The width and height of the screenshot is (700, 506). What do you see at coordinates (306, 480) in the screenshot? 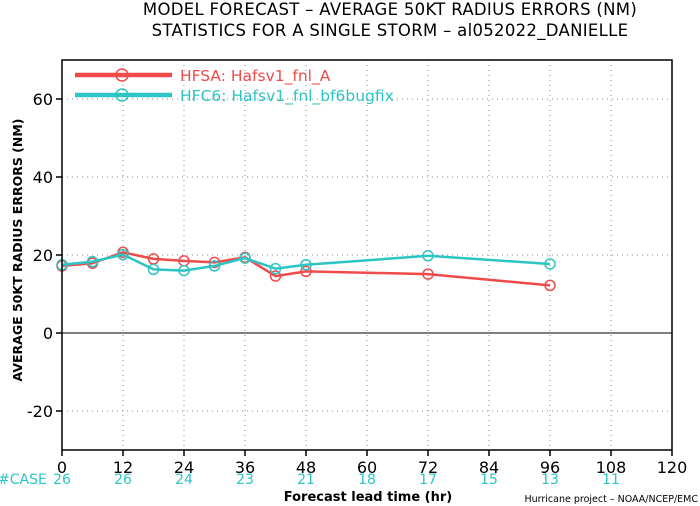
I see `case-count: 21` at bounding box center [306, 480].